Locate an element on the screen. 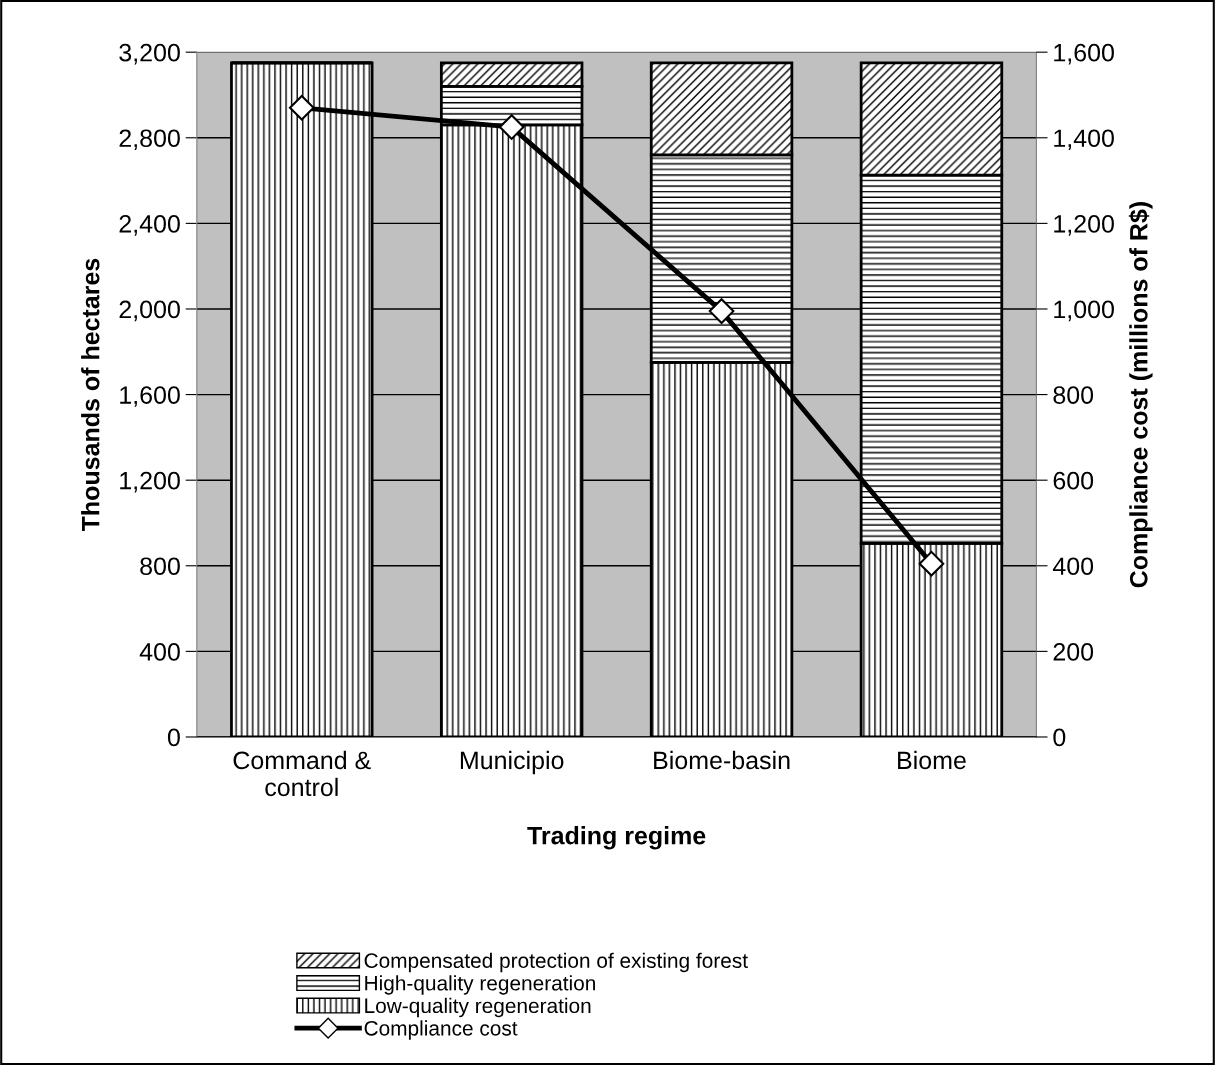  y2-tick-label: 1,400 is located at coordinates (1084, 140).